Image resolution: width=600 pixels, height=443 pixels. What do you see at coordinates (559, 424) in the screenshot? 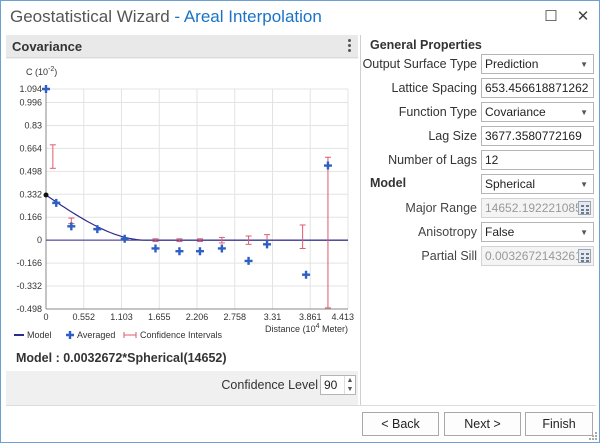
I see `finish-button: Finish` at bounding box center [559, 424].